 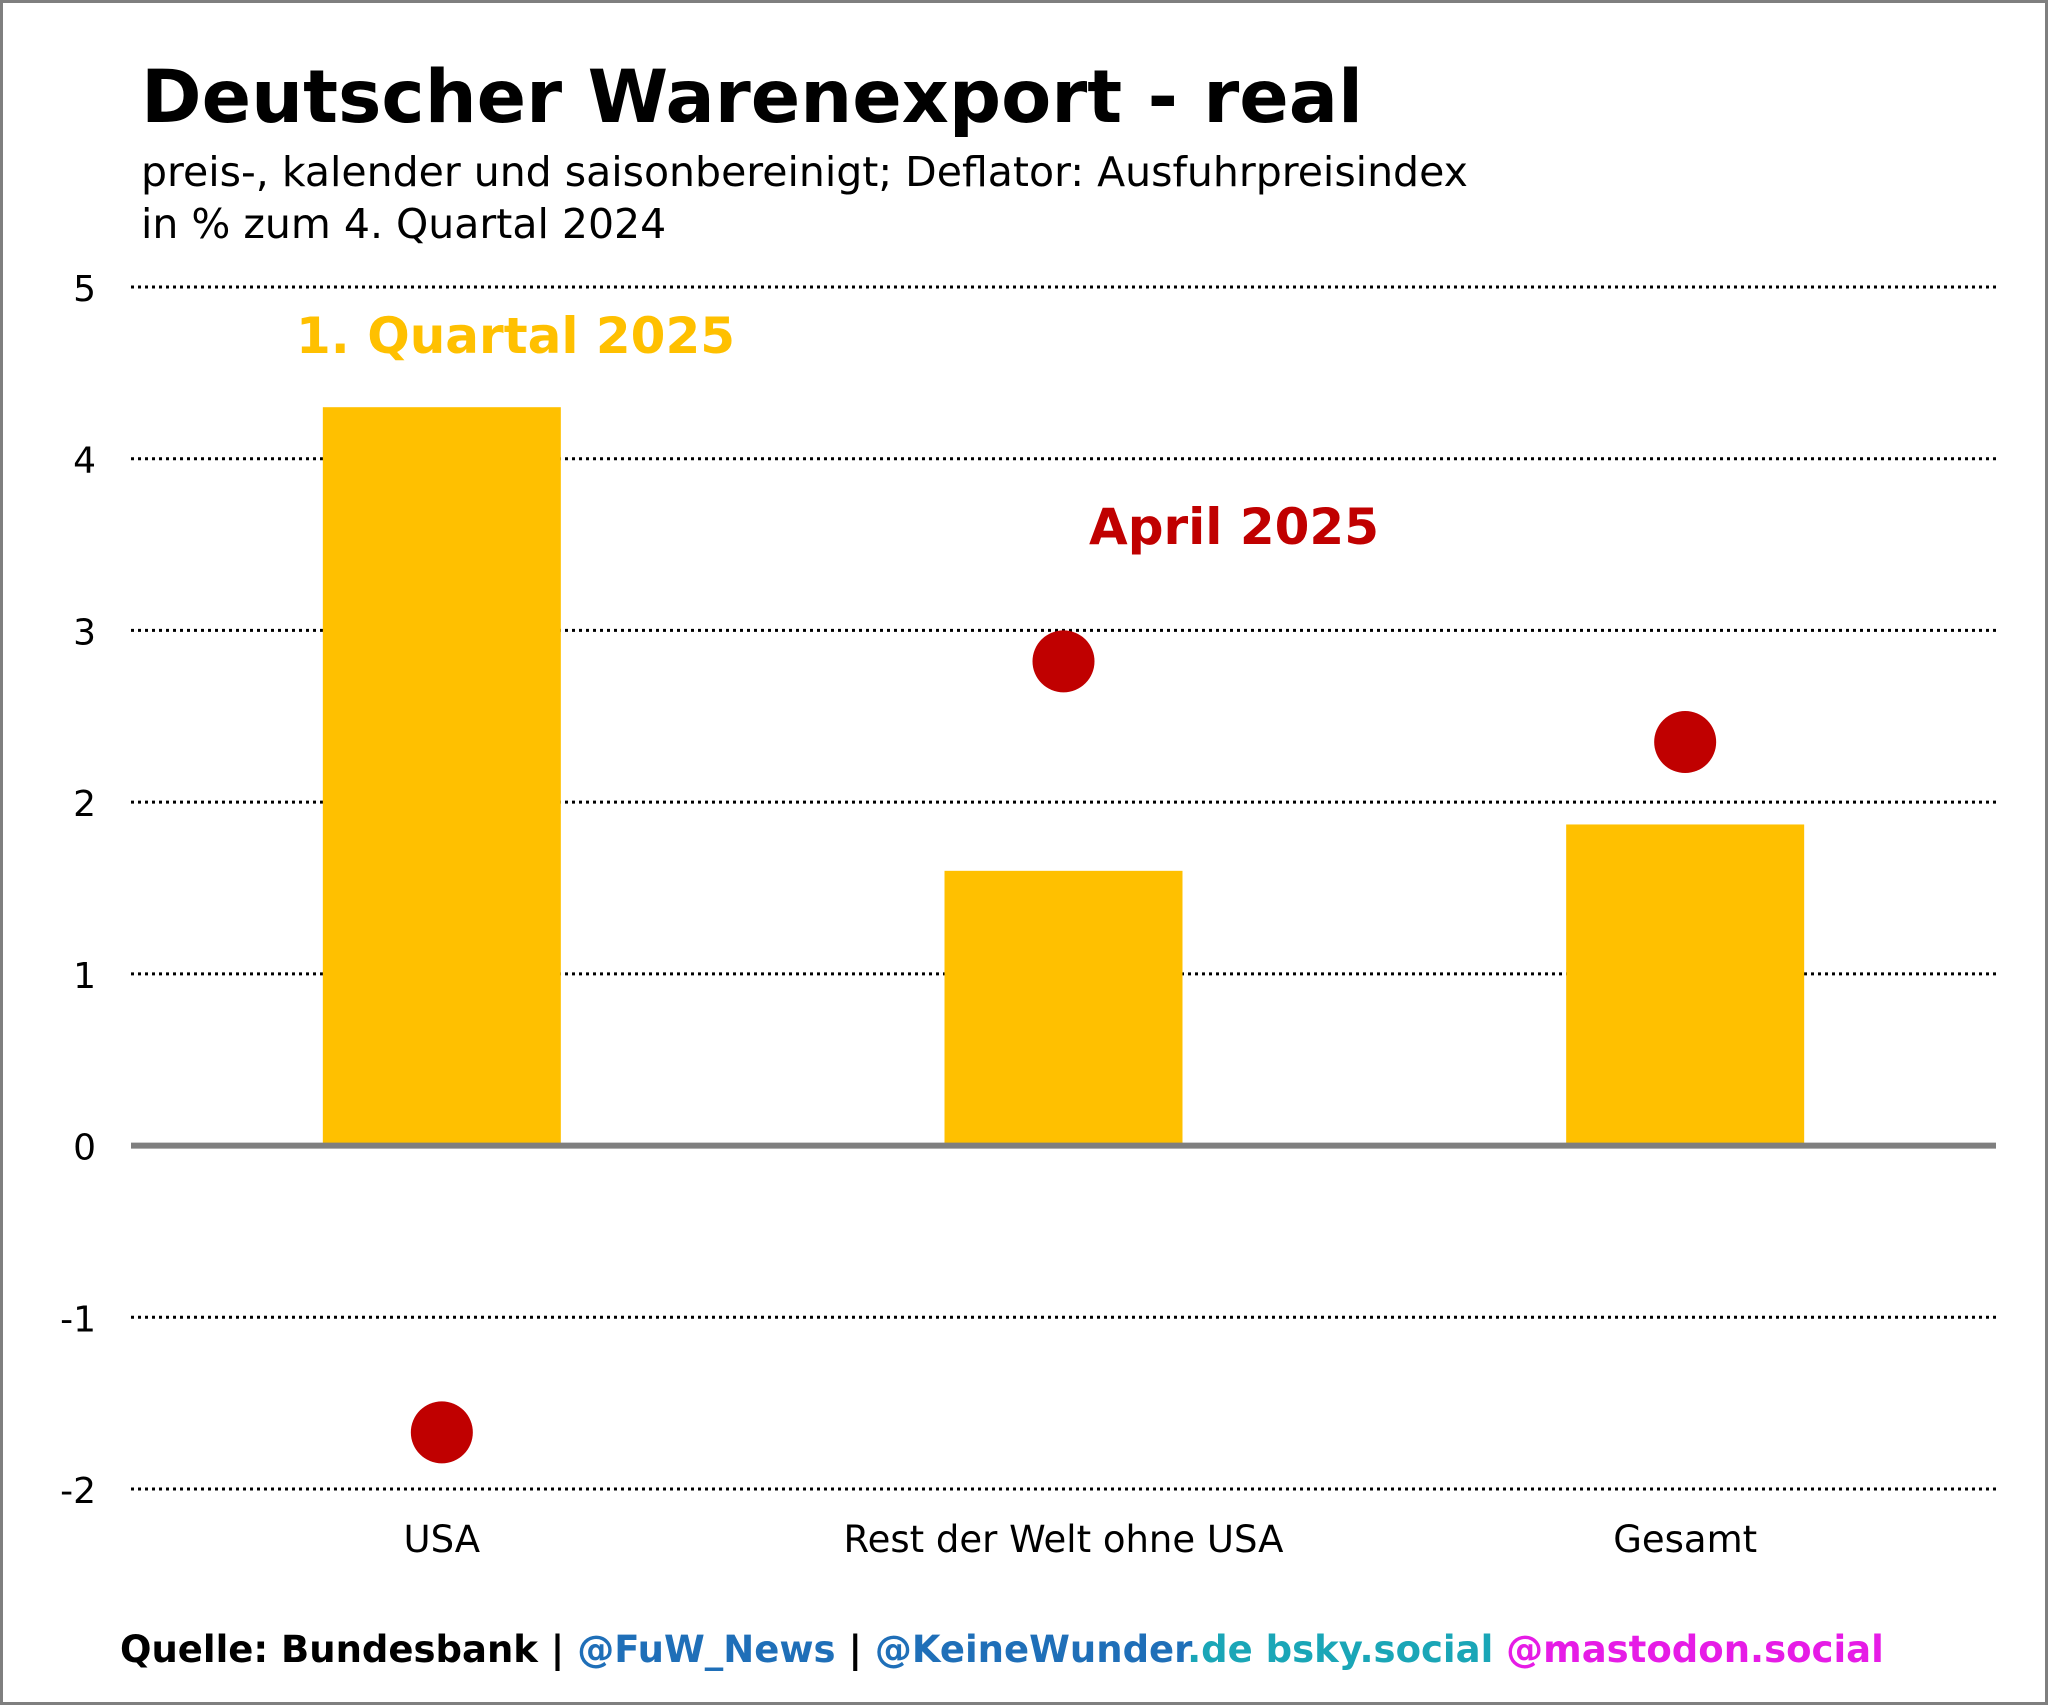 I want to click on y-axis-tick-labels: 5 4 3 2 1 0 -1 -2, so click(x=78, y=890).